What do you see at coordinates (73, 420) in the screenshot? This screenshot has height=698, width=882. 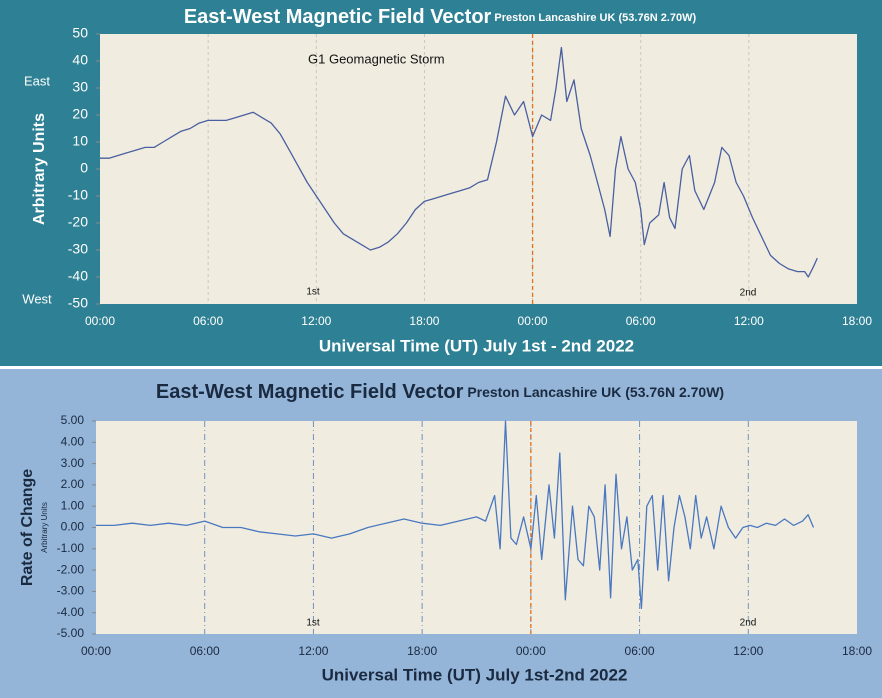 I see `y-tick-label: 5.00` at bounding box center [73, 420].